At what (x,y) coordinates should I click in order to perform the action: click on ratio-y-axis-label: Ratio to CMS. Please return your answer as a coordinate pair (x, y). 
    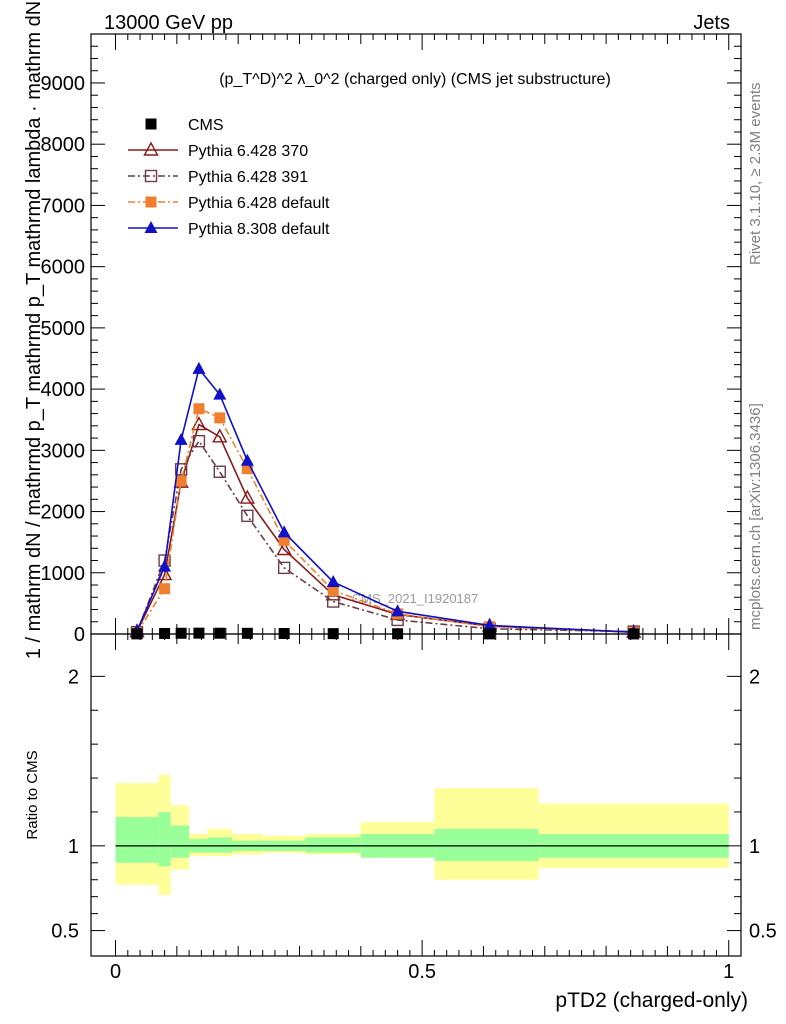
    Looking at the image, I should click on (32, 794).